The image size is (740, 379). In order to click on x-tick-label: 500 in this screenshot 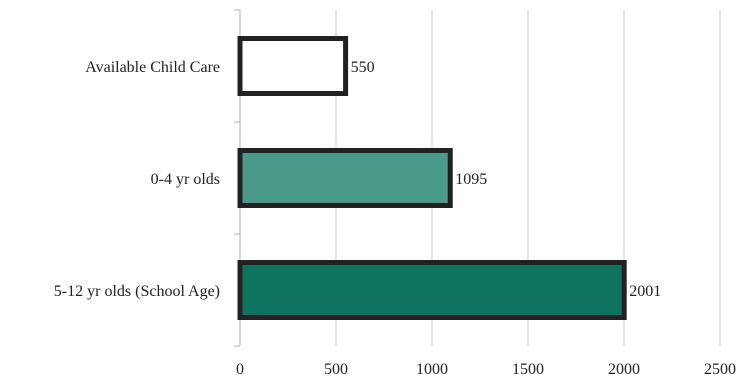, I will do `click(336, 369)`.